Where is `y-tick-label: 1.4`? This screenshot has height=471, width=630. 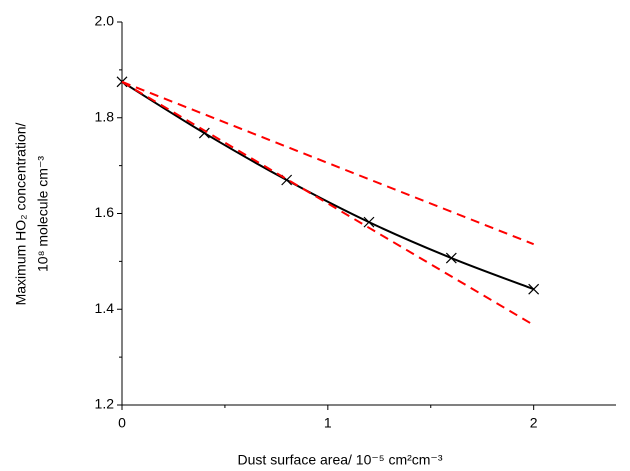
y-tick-label: 1.4 is located at coordinates (105, 308).